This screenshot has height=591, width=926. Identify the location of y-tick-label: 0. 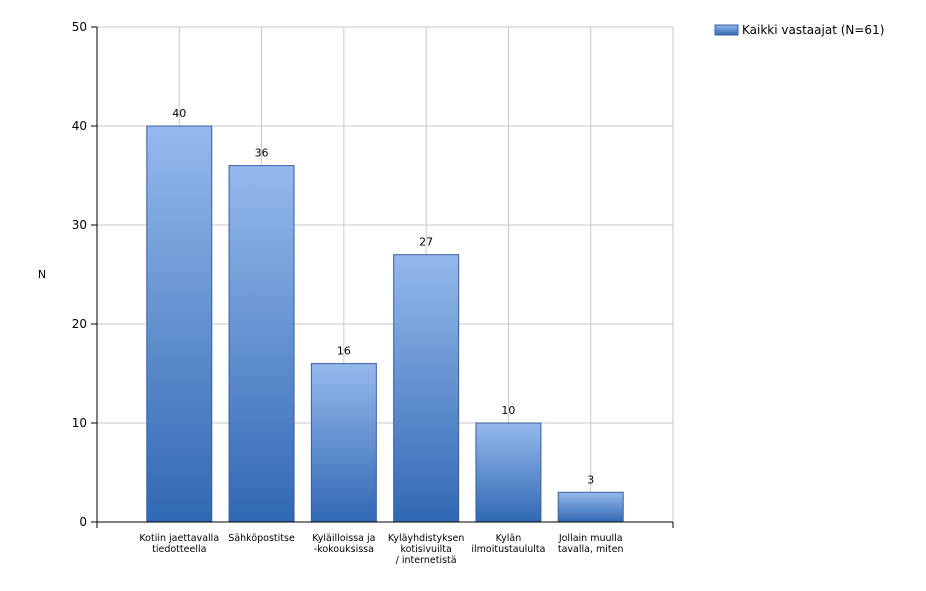
(83, 522).